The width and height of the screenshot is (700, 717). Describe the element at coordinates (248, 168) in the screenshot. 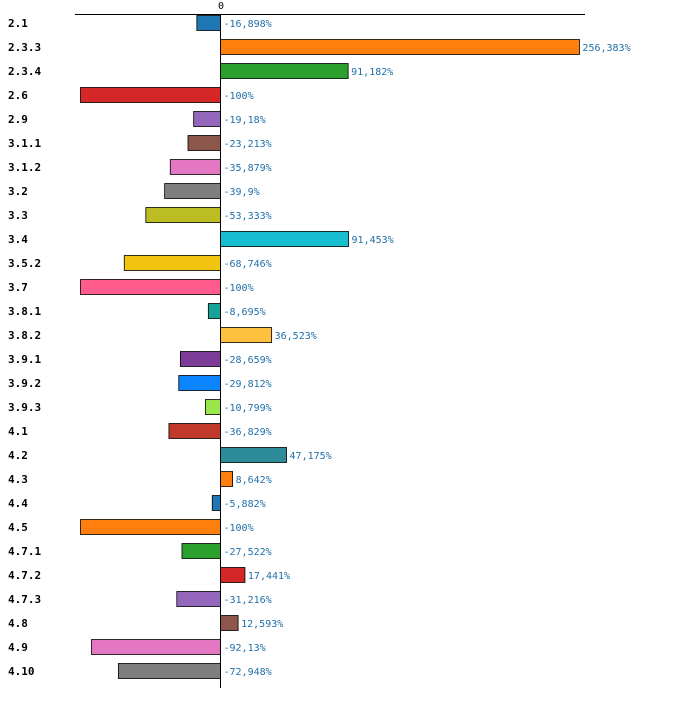

I see `value-label: -35,879%` at that location.